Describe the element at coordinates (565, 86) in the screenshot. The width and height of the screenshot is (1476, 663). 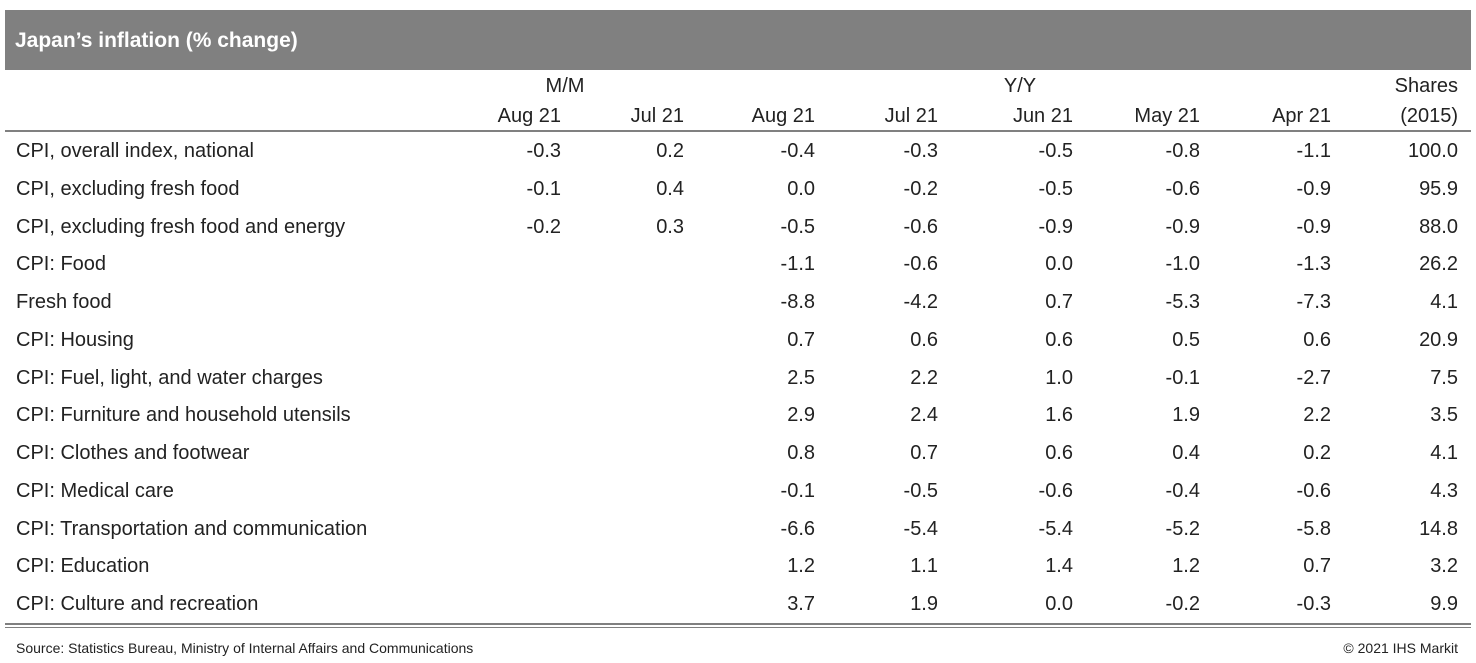
I see `group-header: M/M` at that location.